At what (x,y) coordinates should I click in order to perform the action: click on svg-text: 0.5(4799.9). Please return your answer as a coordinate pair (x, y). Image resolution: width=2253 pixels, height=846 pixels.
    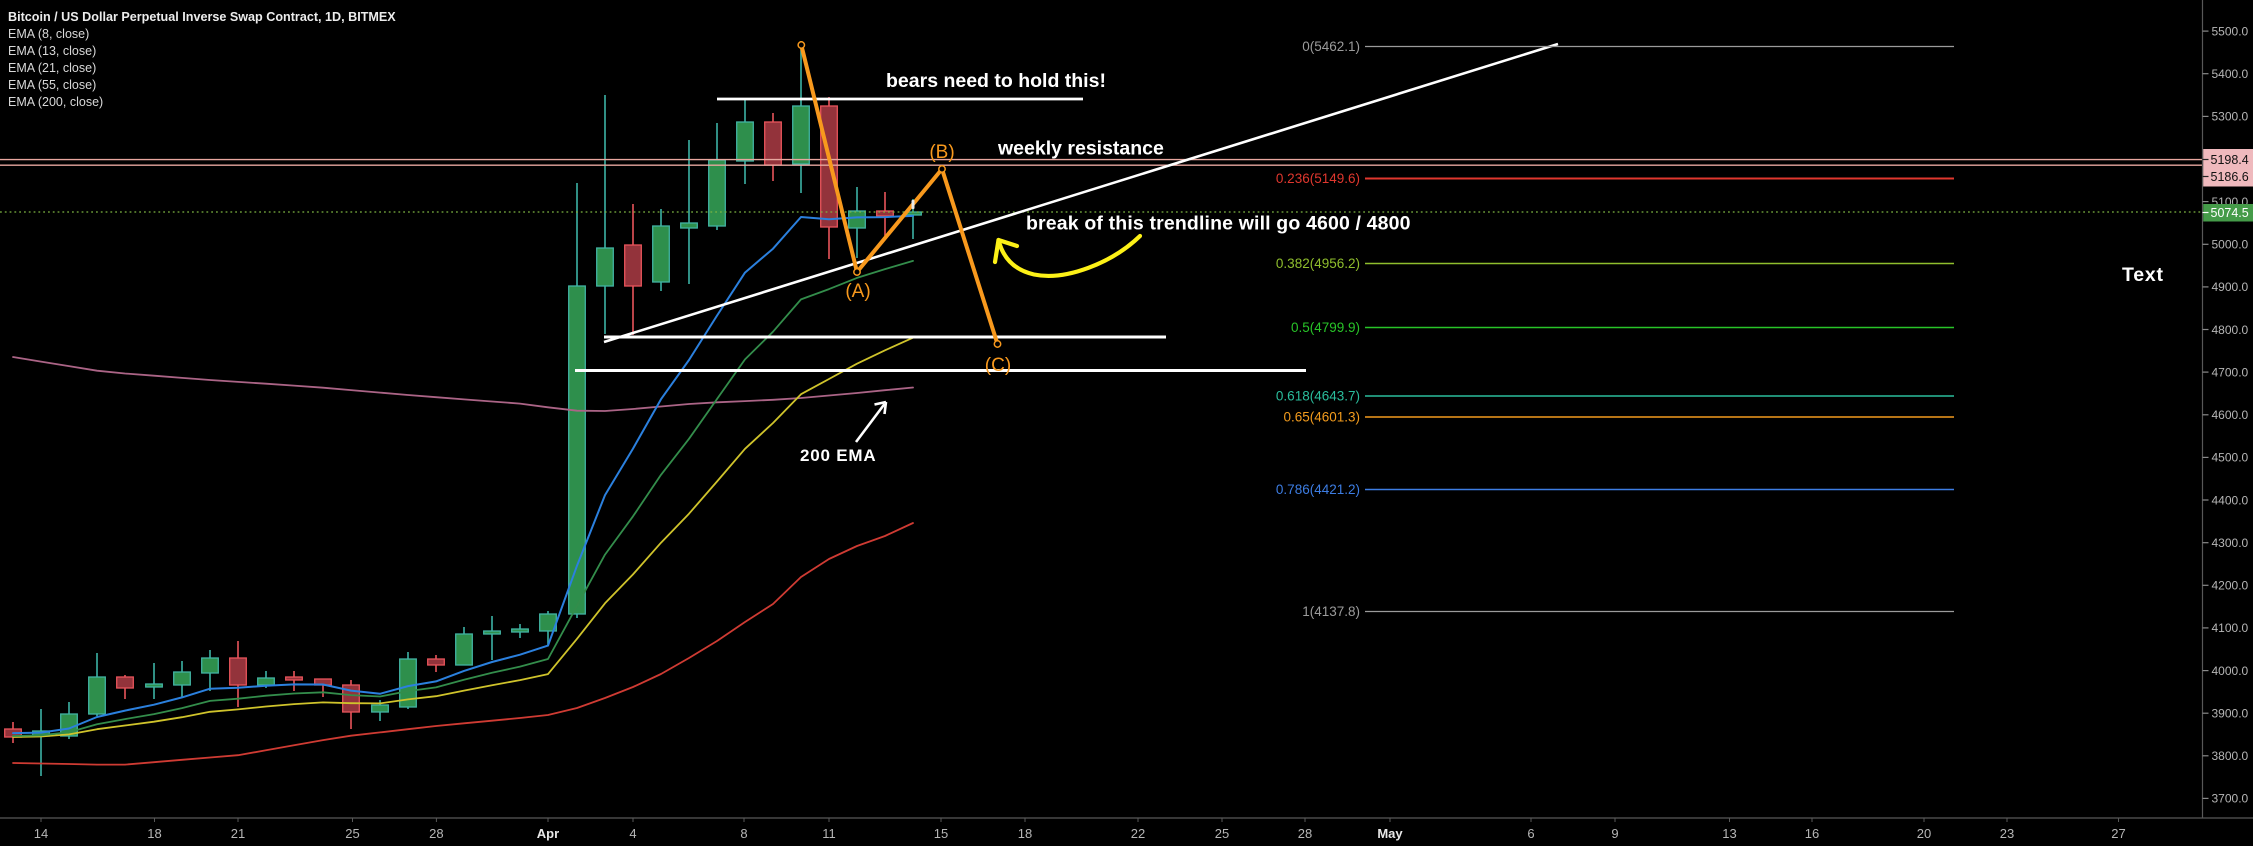
    Looking at the image, I should click on (1325, 327).